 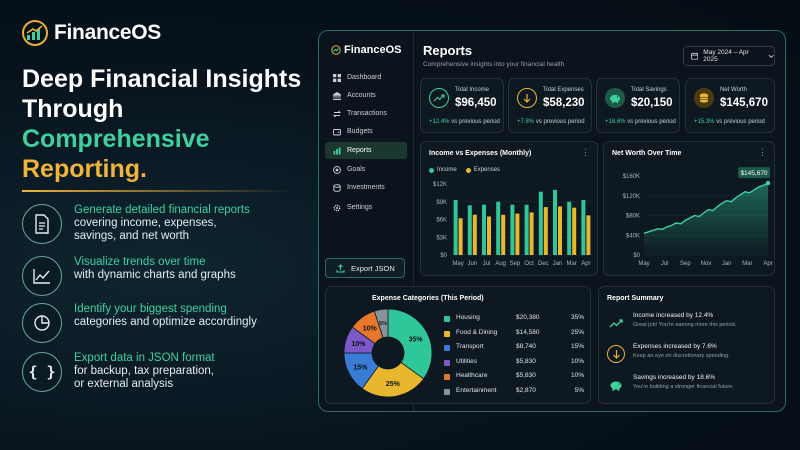 I want to click on category-amount: $14,580, so click(x=528, y=332).